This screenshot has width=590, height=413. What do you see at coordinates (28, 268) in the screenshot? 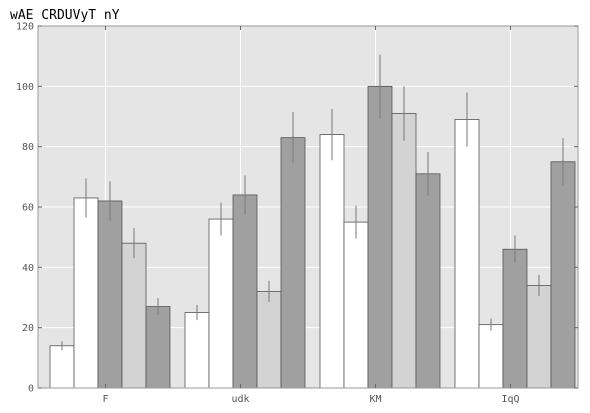
I see `y-tick-label: 40` at bounding box center [28, 268].